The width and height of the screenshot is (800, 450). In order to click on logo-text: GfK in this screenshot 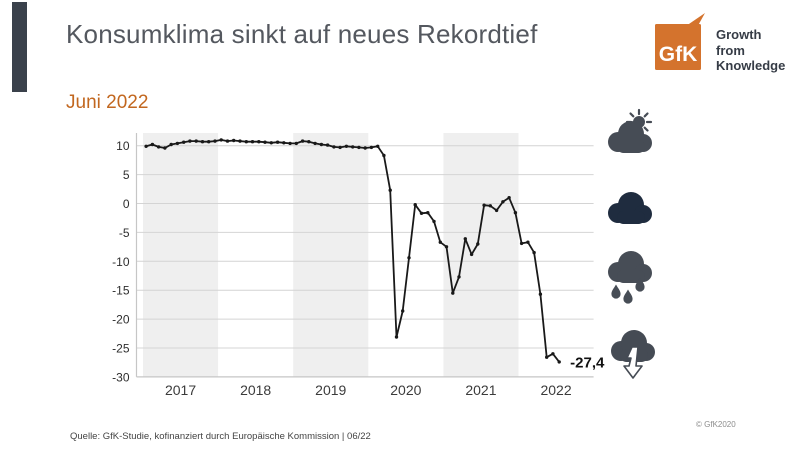, I will do `click(678, 54)`.